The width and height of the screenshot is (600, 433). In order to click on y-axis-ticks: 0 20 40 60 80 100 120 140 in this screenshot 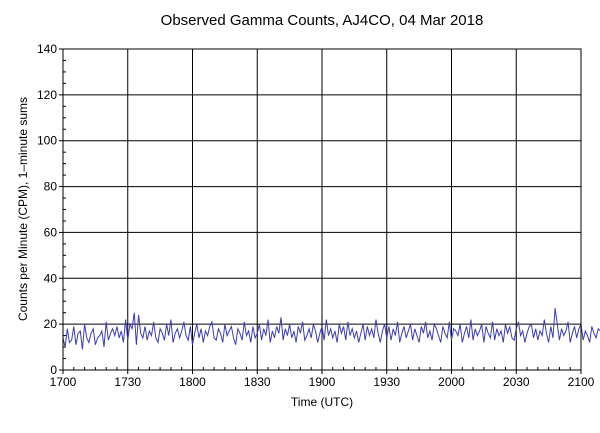, I will do `click(50, 209)`.